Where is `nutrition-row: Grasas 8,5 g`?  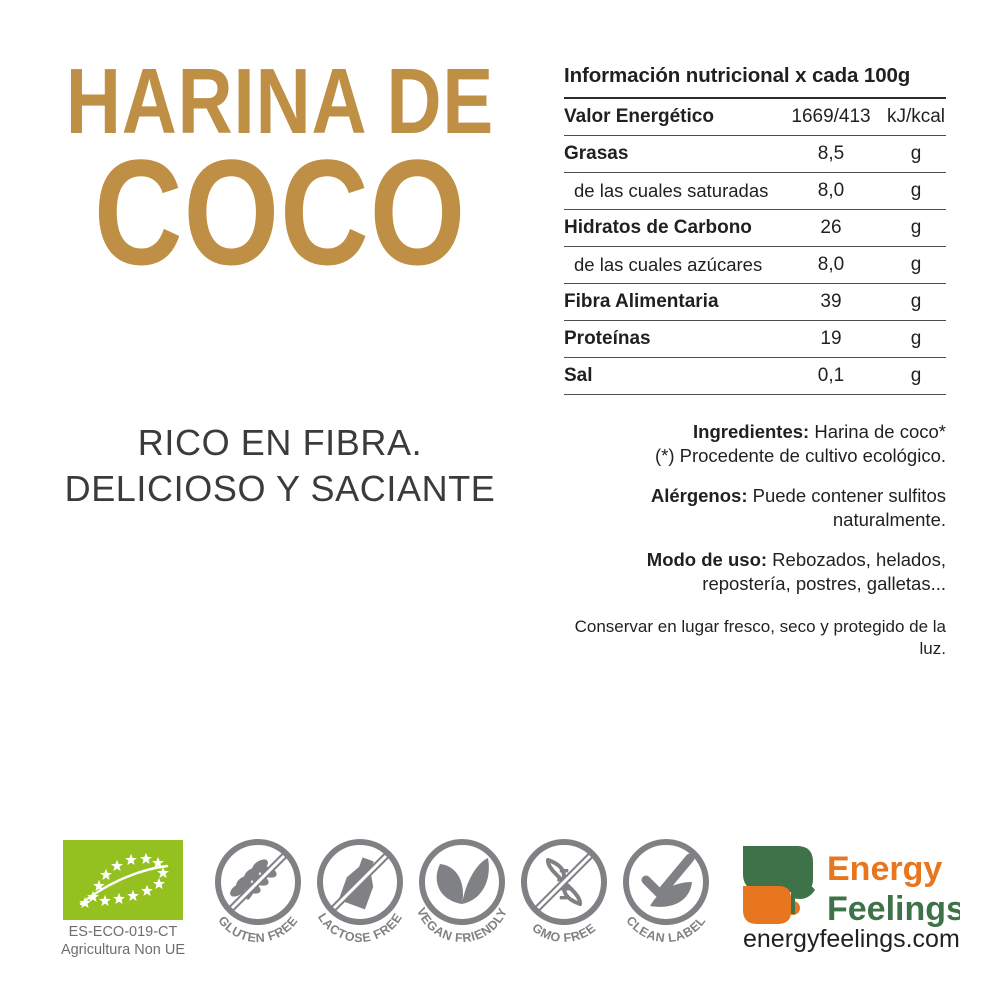
nutrition-row: Grasas 8,5 g is located at coordinates (755, 154).